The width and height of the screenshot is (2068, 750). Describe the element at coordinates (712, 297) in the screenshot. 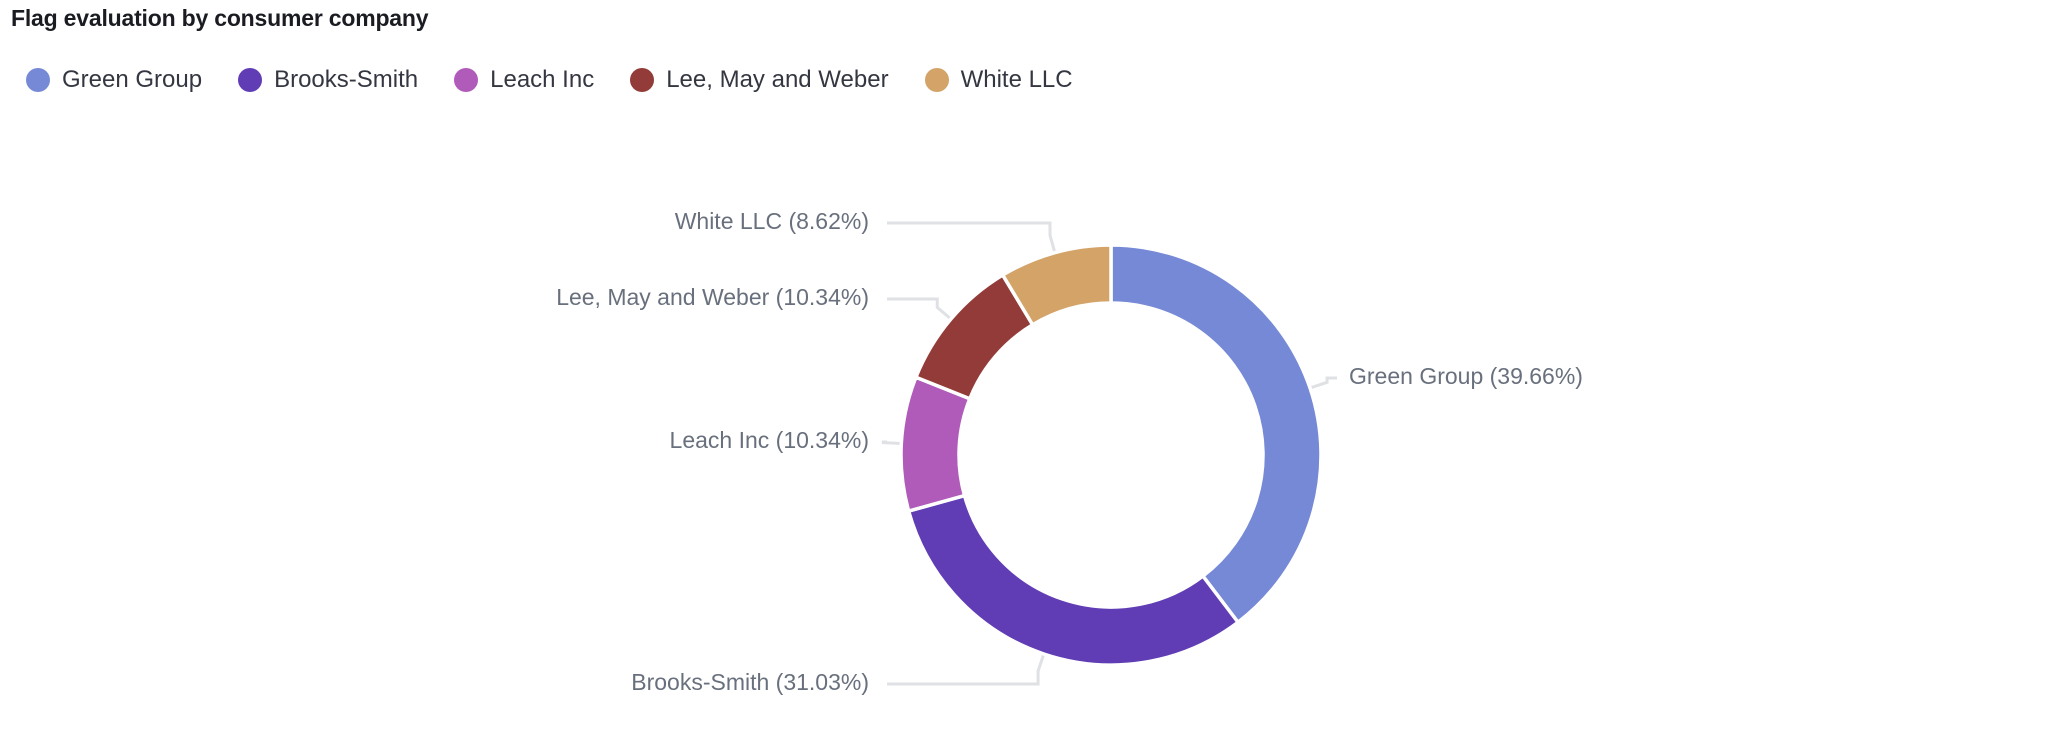

I see `slice-label-lee-may-and-weber: Lee, May and Weber (10.34%)` at that location.